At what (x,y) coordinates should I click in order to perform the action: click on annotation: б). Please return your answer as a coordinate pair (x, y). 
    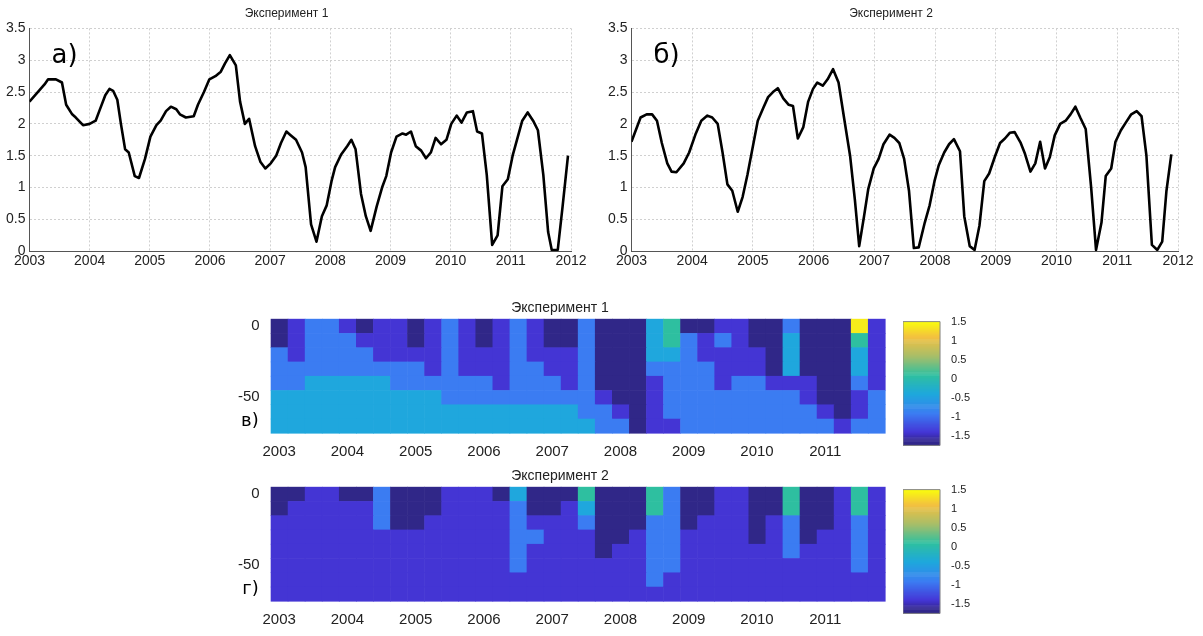
    Looking at the image, I should click on (666, 54).